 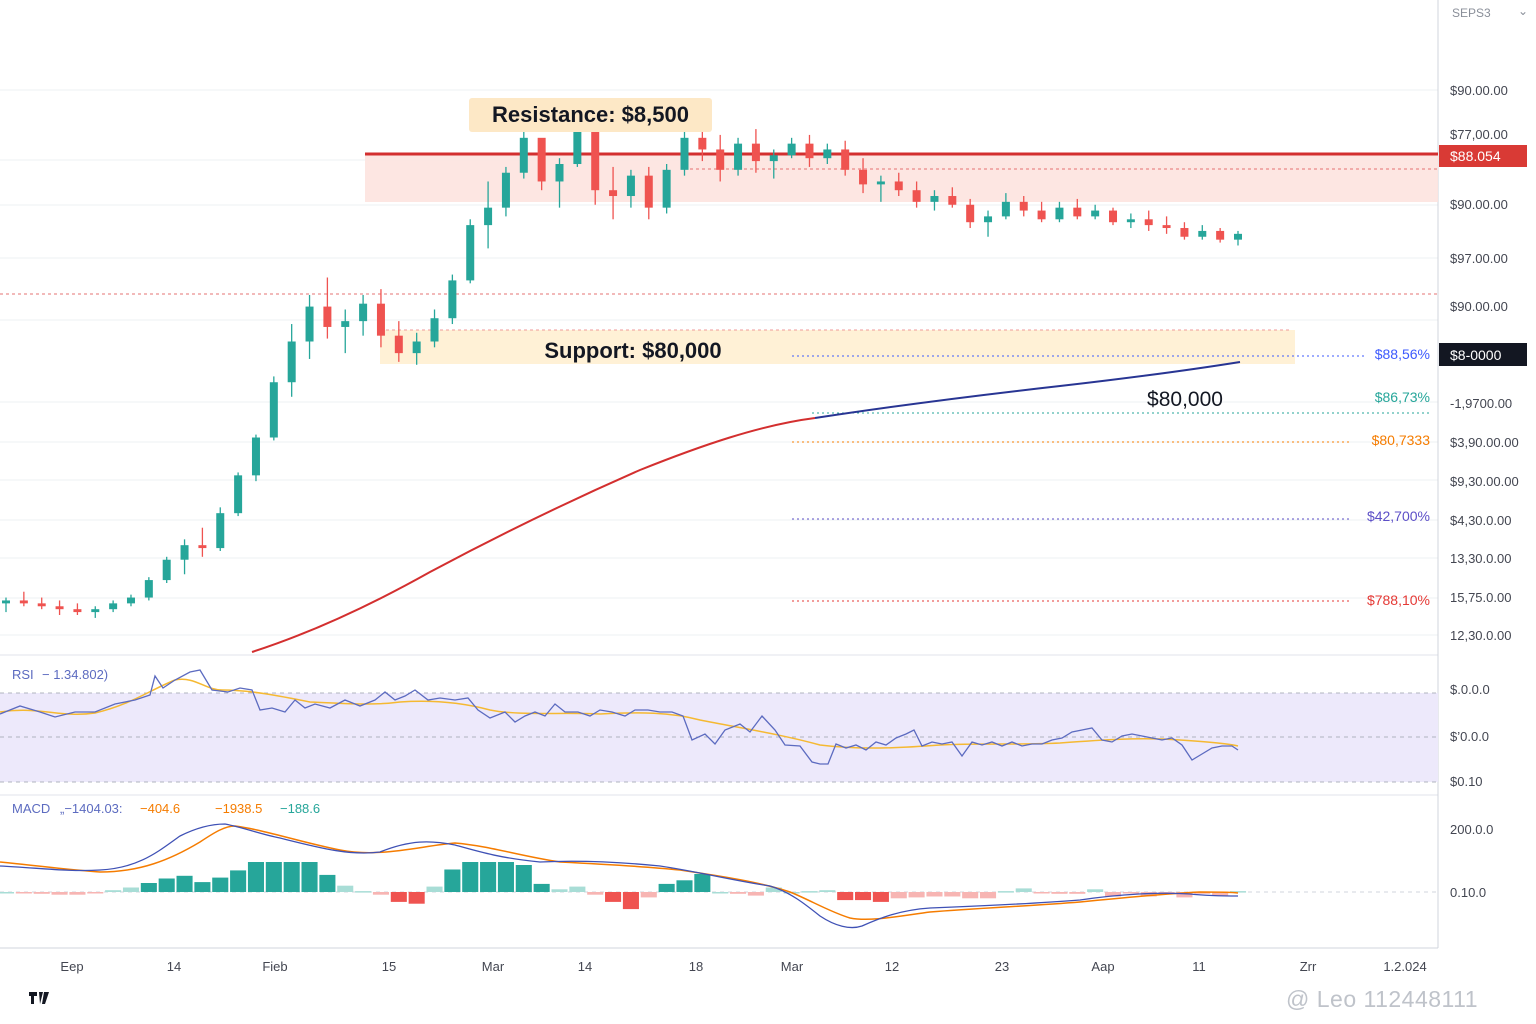 What do you see at coordinates (619, 873) in the screenshot?
I see `macd-signal-line` at bounding box center [619, 873].